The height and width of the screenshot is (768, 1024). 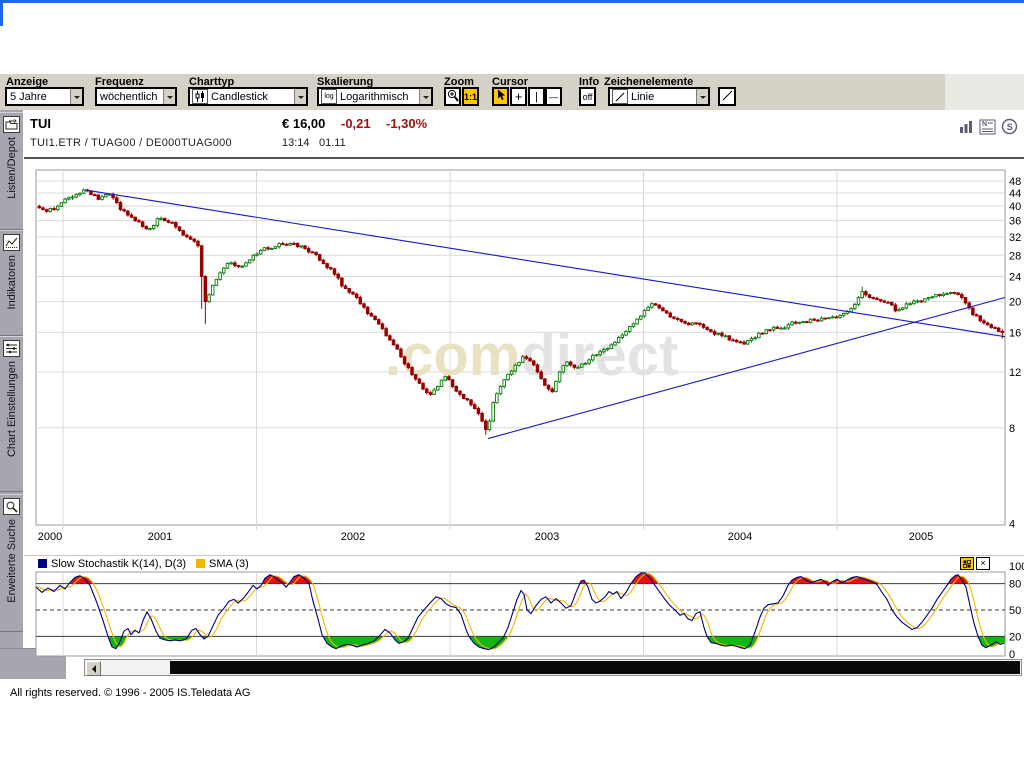 I want to click on zoom-in-button, so click(x=452, y=96).